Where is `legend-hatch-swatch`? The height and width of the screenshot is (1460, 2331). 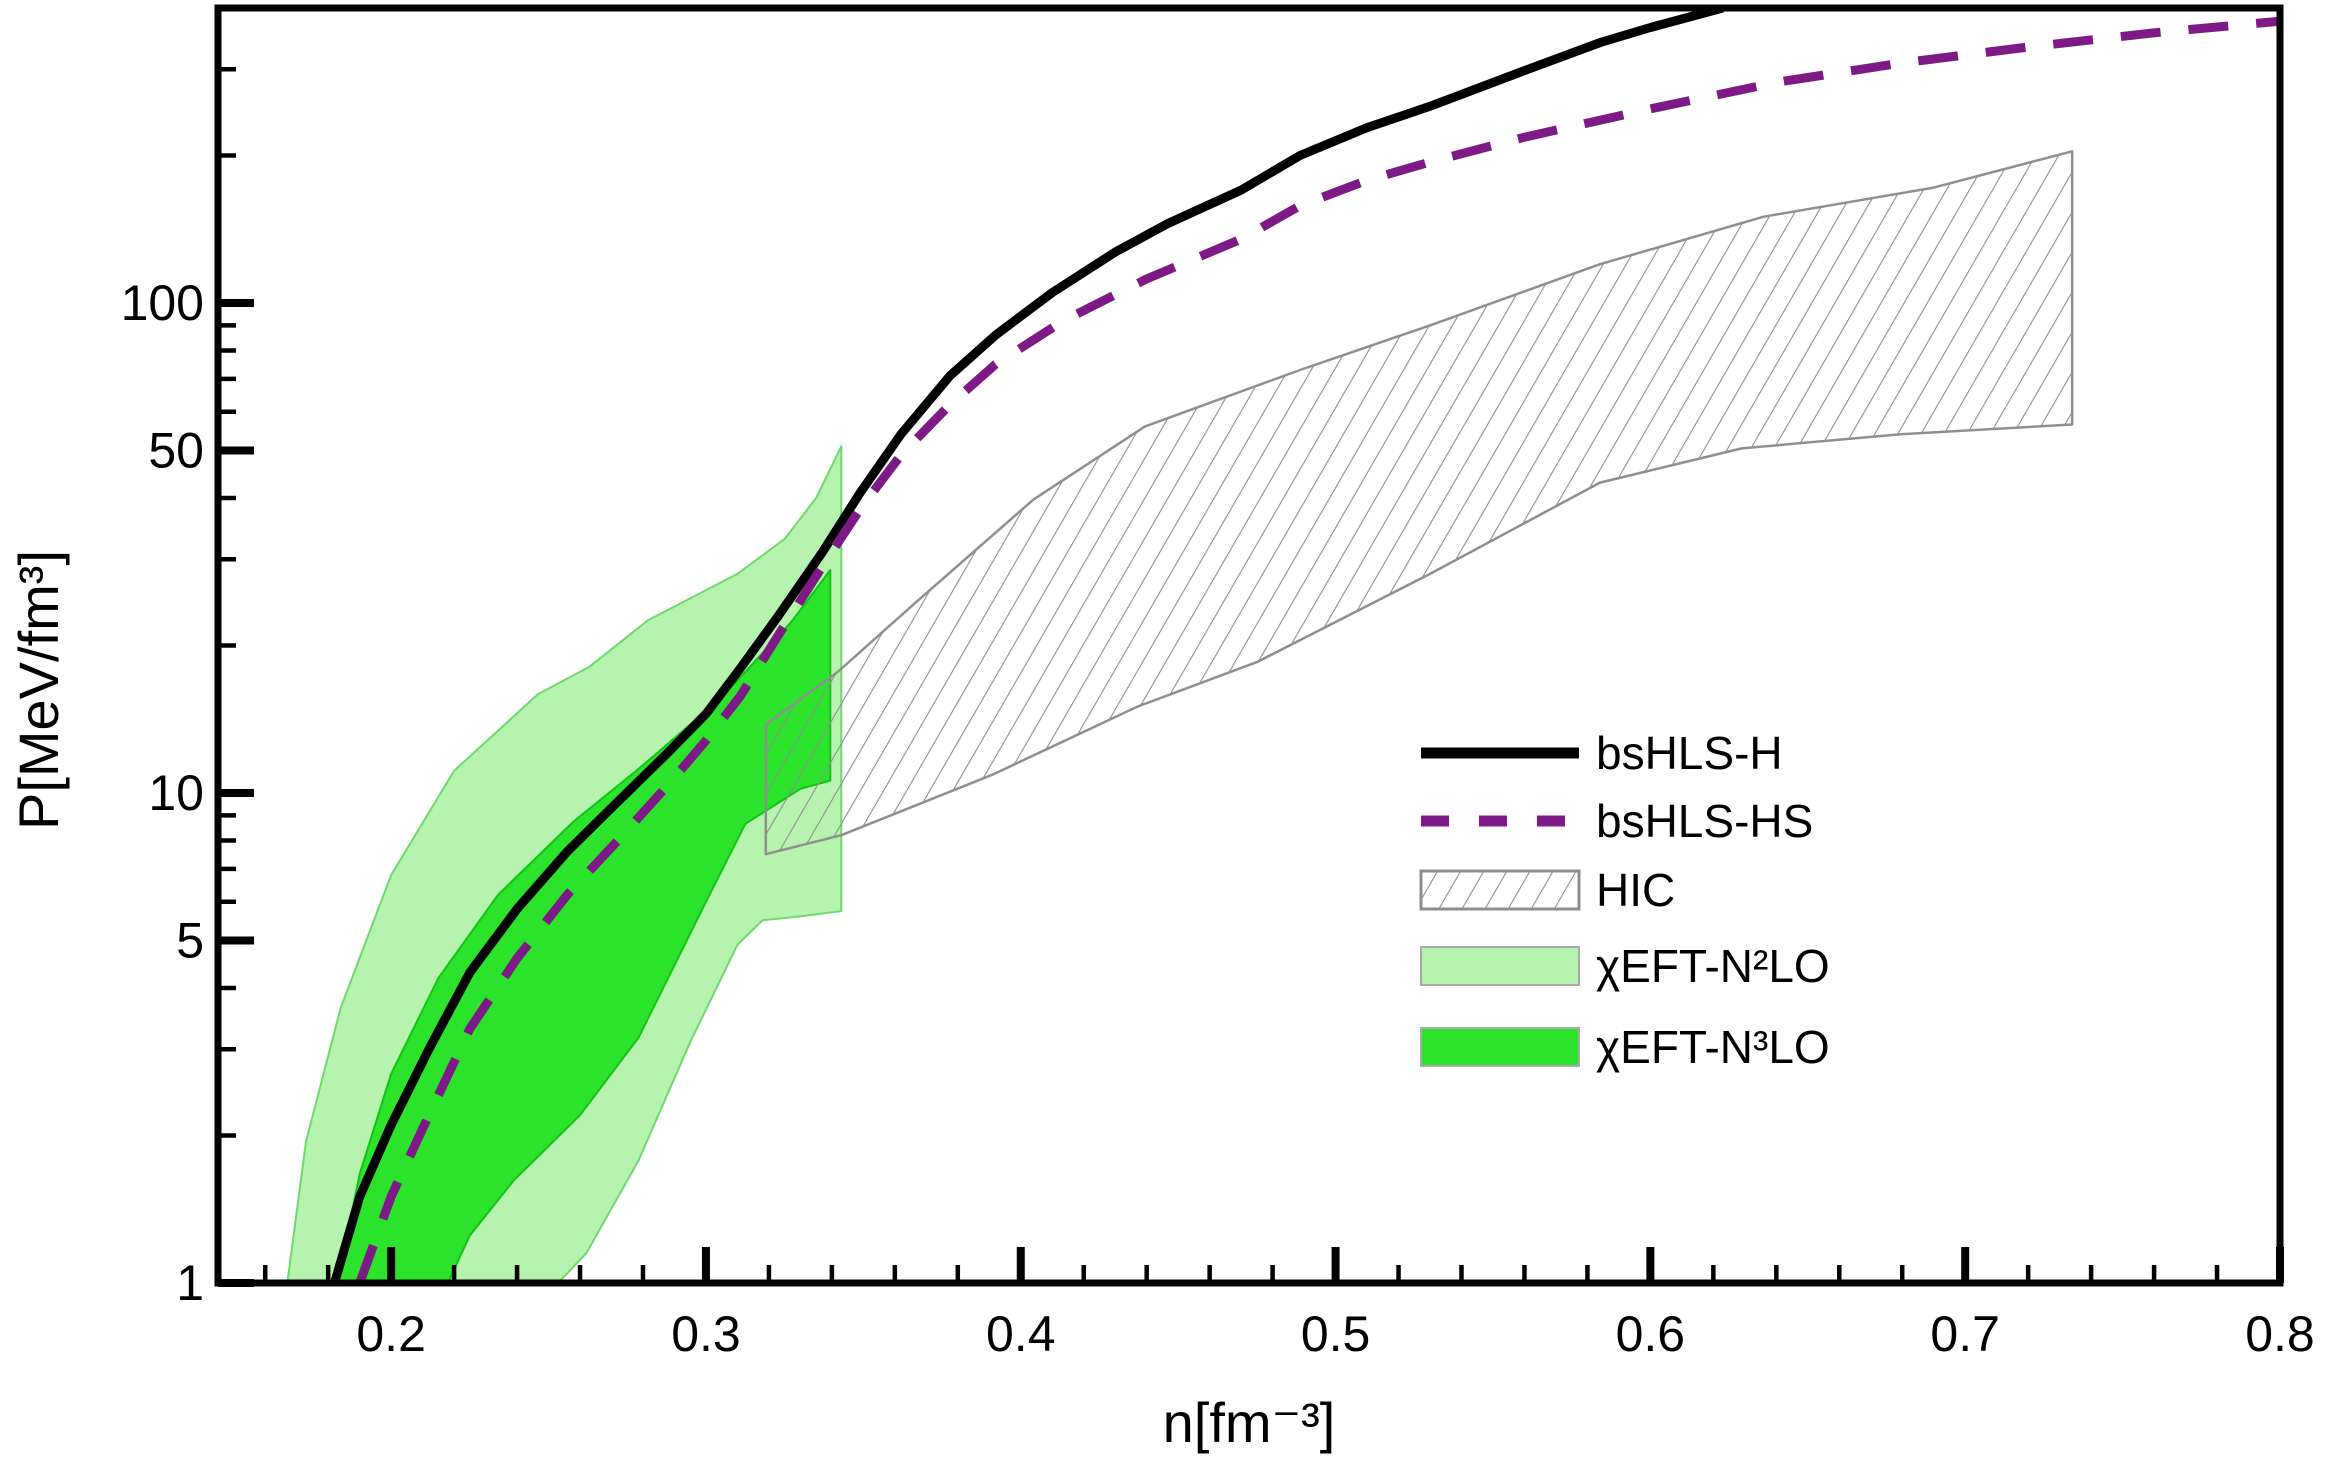 legend-hatch-swatch is located at coordinates (1500, 890).